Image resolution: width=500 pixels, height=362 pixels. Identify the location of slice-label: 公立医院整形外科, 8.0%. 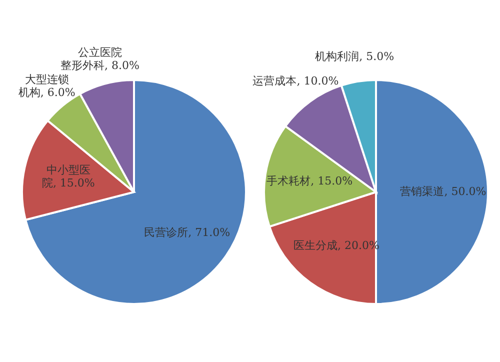
(100, 59).